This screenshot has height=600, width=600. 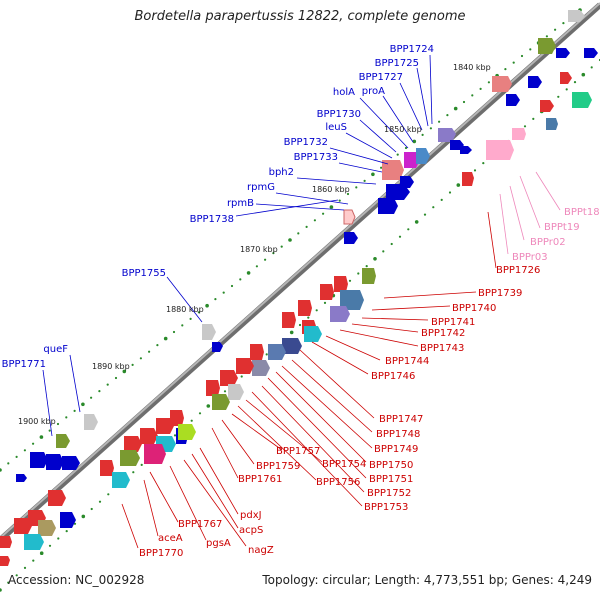 What do you see at coordinates (403, 129) in the screenshot?
I see `scale-label: 1850 kbp` at bounding box center [403, 129].